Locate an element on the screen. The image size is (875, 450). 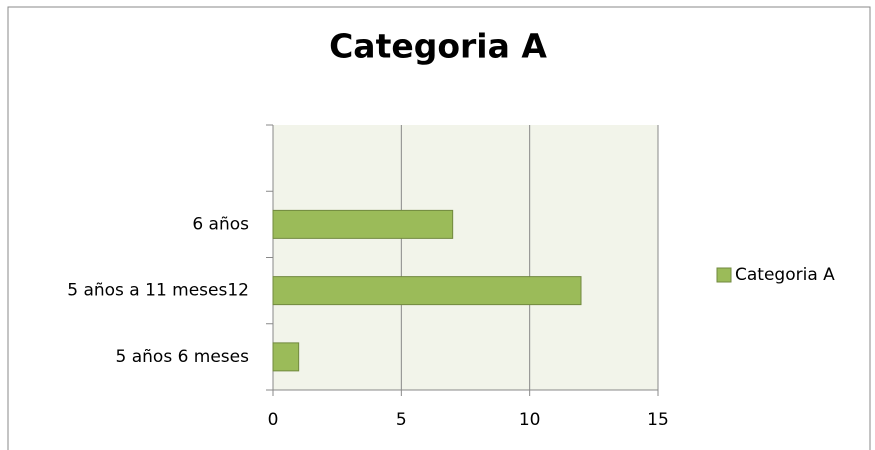
legend-swatch is located at coordinates (724, 275).